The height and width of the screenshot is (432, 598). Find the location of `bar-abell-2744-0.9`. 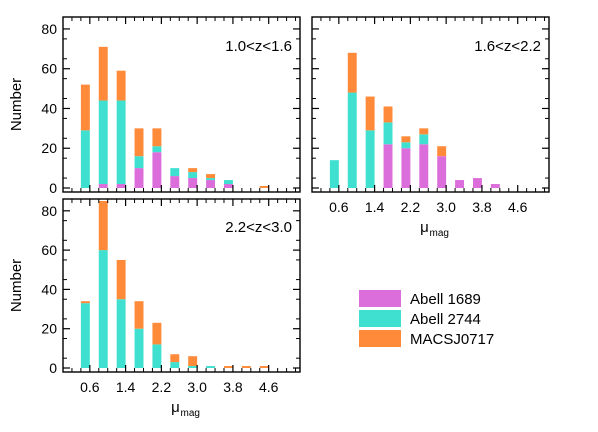

bar-abell-2744-0.9 is located at coordinates (103, 142).